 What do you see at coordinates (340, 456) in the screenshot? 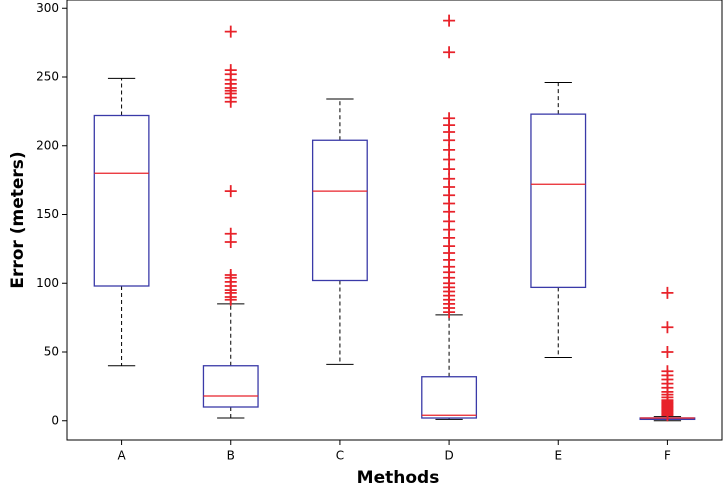
I see `x-tick-label: C` at bounding box center [340, 456].